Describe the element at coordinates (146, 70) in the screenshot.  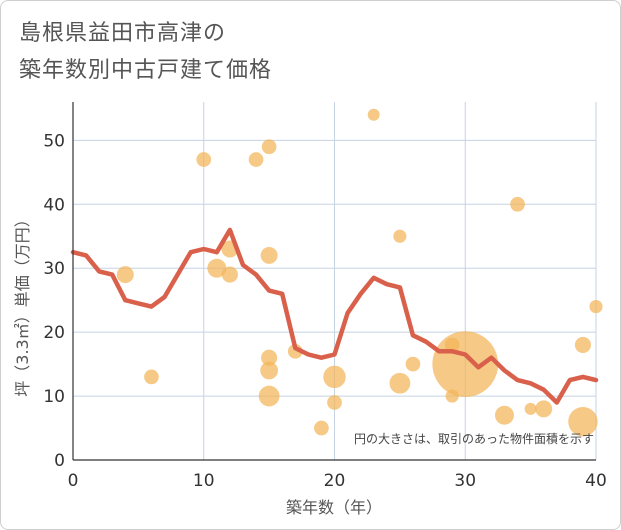
I see `chart-title-line2: 築年数別中古戸建て価格` at that location.